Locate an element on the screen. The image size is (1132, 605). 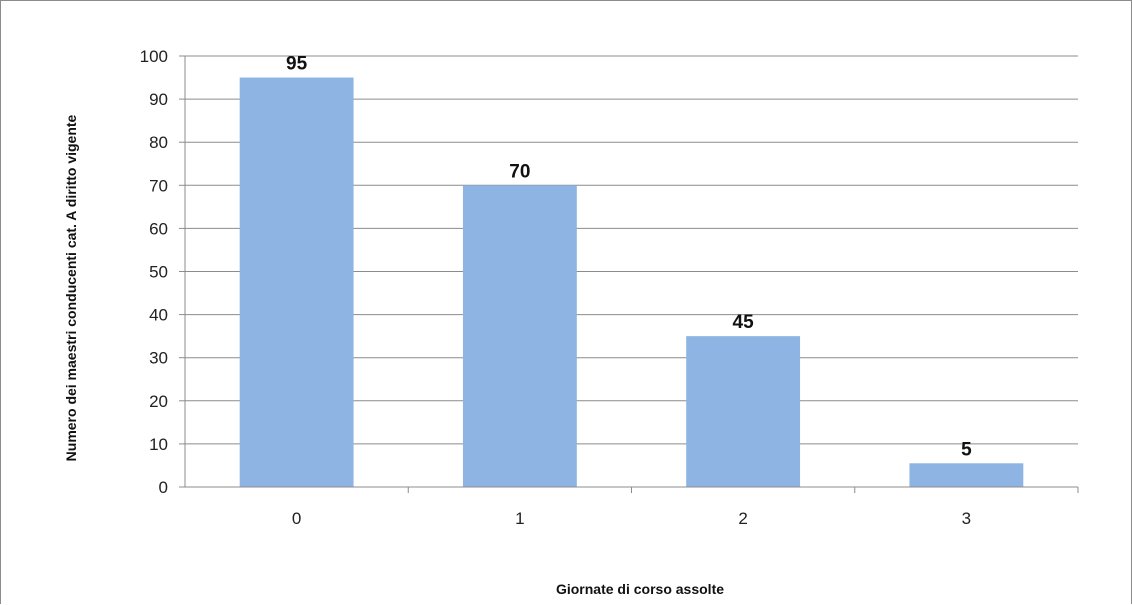
x-tick-label: 3 is located at coordinates (966, 518).